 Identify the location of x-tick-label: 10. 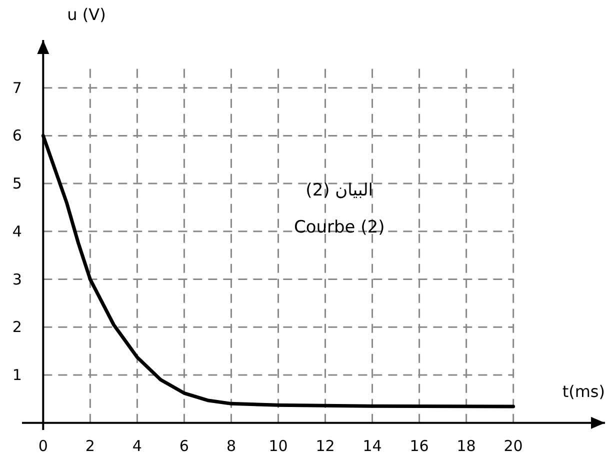
(278, 445).